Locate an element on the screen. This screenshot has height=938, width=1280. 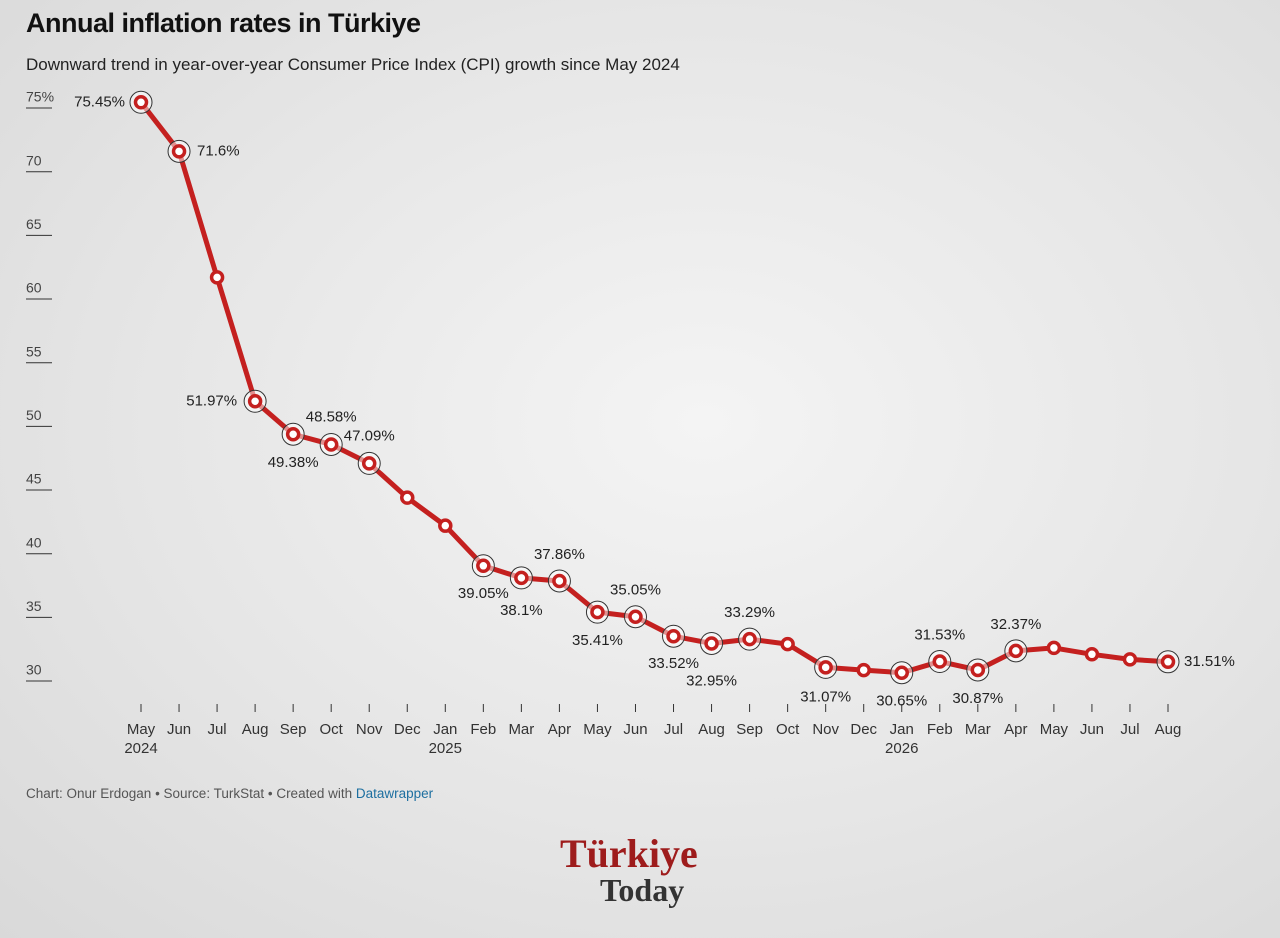
chart-title: Annual inflation rates in Türkiye is located at coordinates (223, 23).